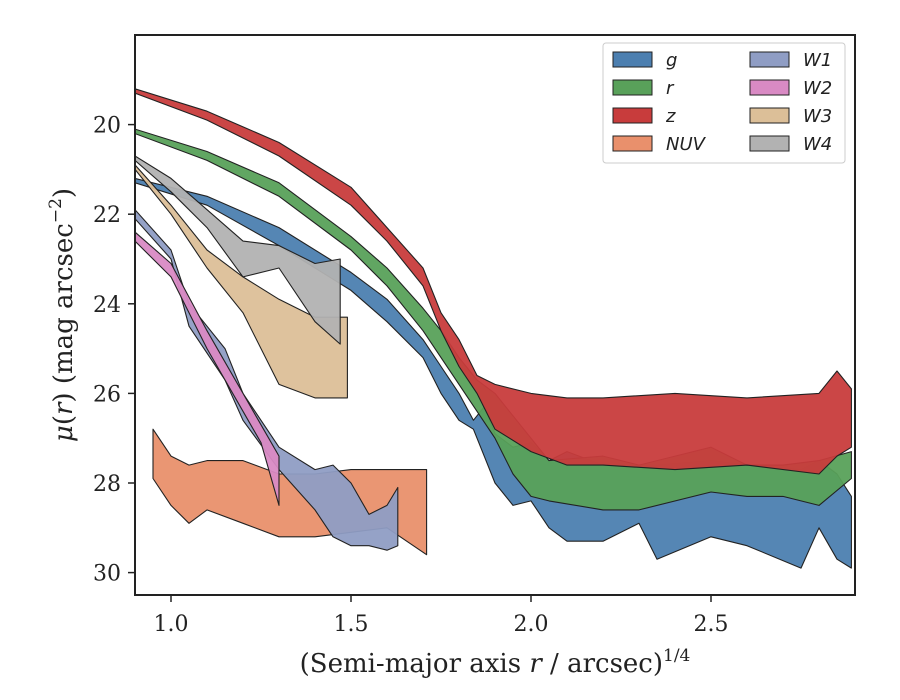 The image size is (900, 700). I want to click on legend-swatch-w3, so click(769, 115).